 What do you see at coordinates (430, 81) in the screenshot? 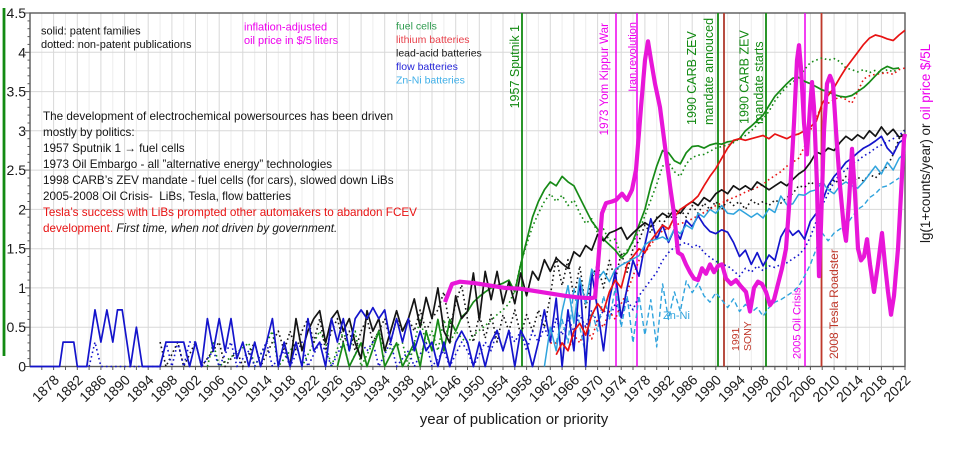
I see `svg-text: Zn-Ni batteries` at bounding box center [430, 81].